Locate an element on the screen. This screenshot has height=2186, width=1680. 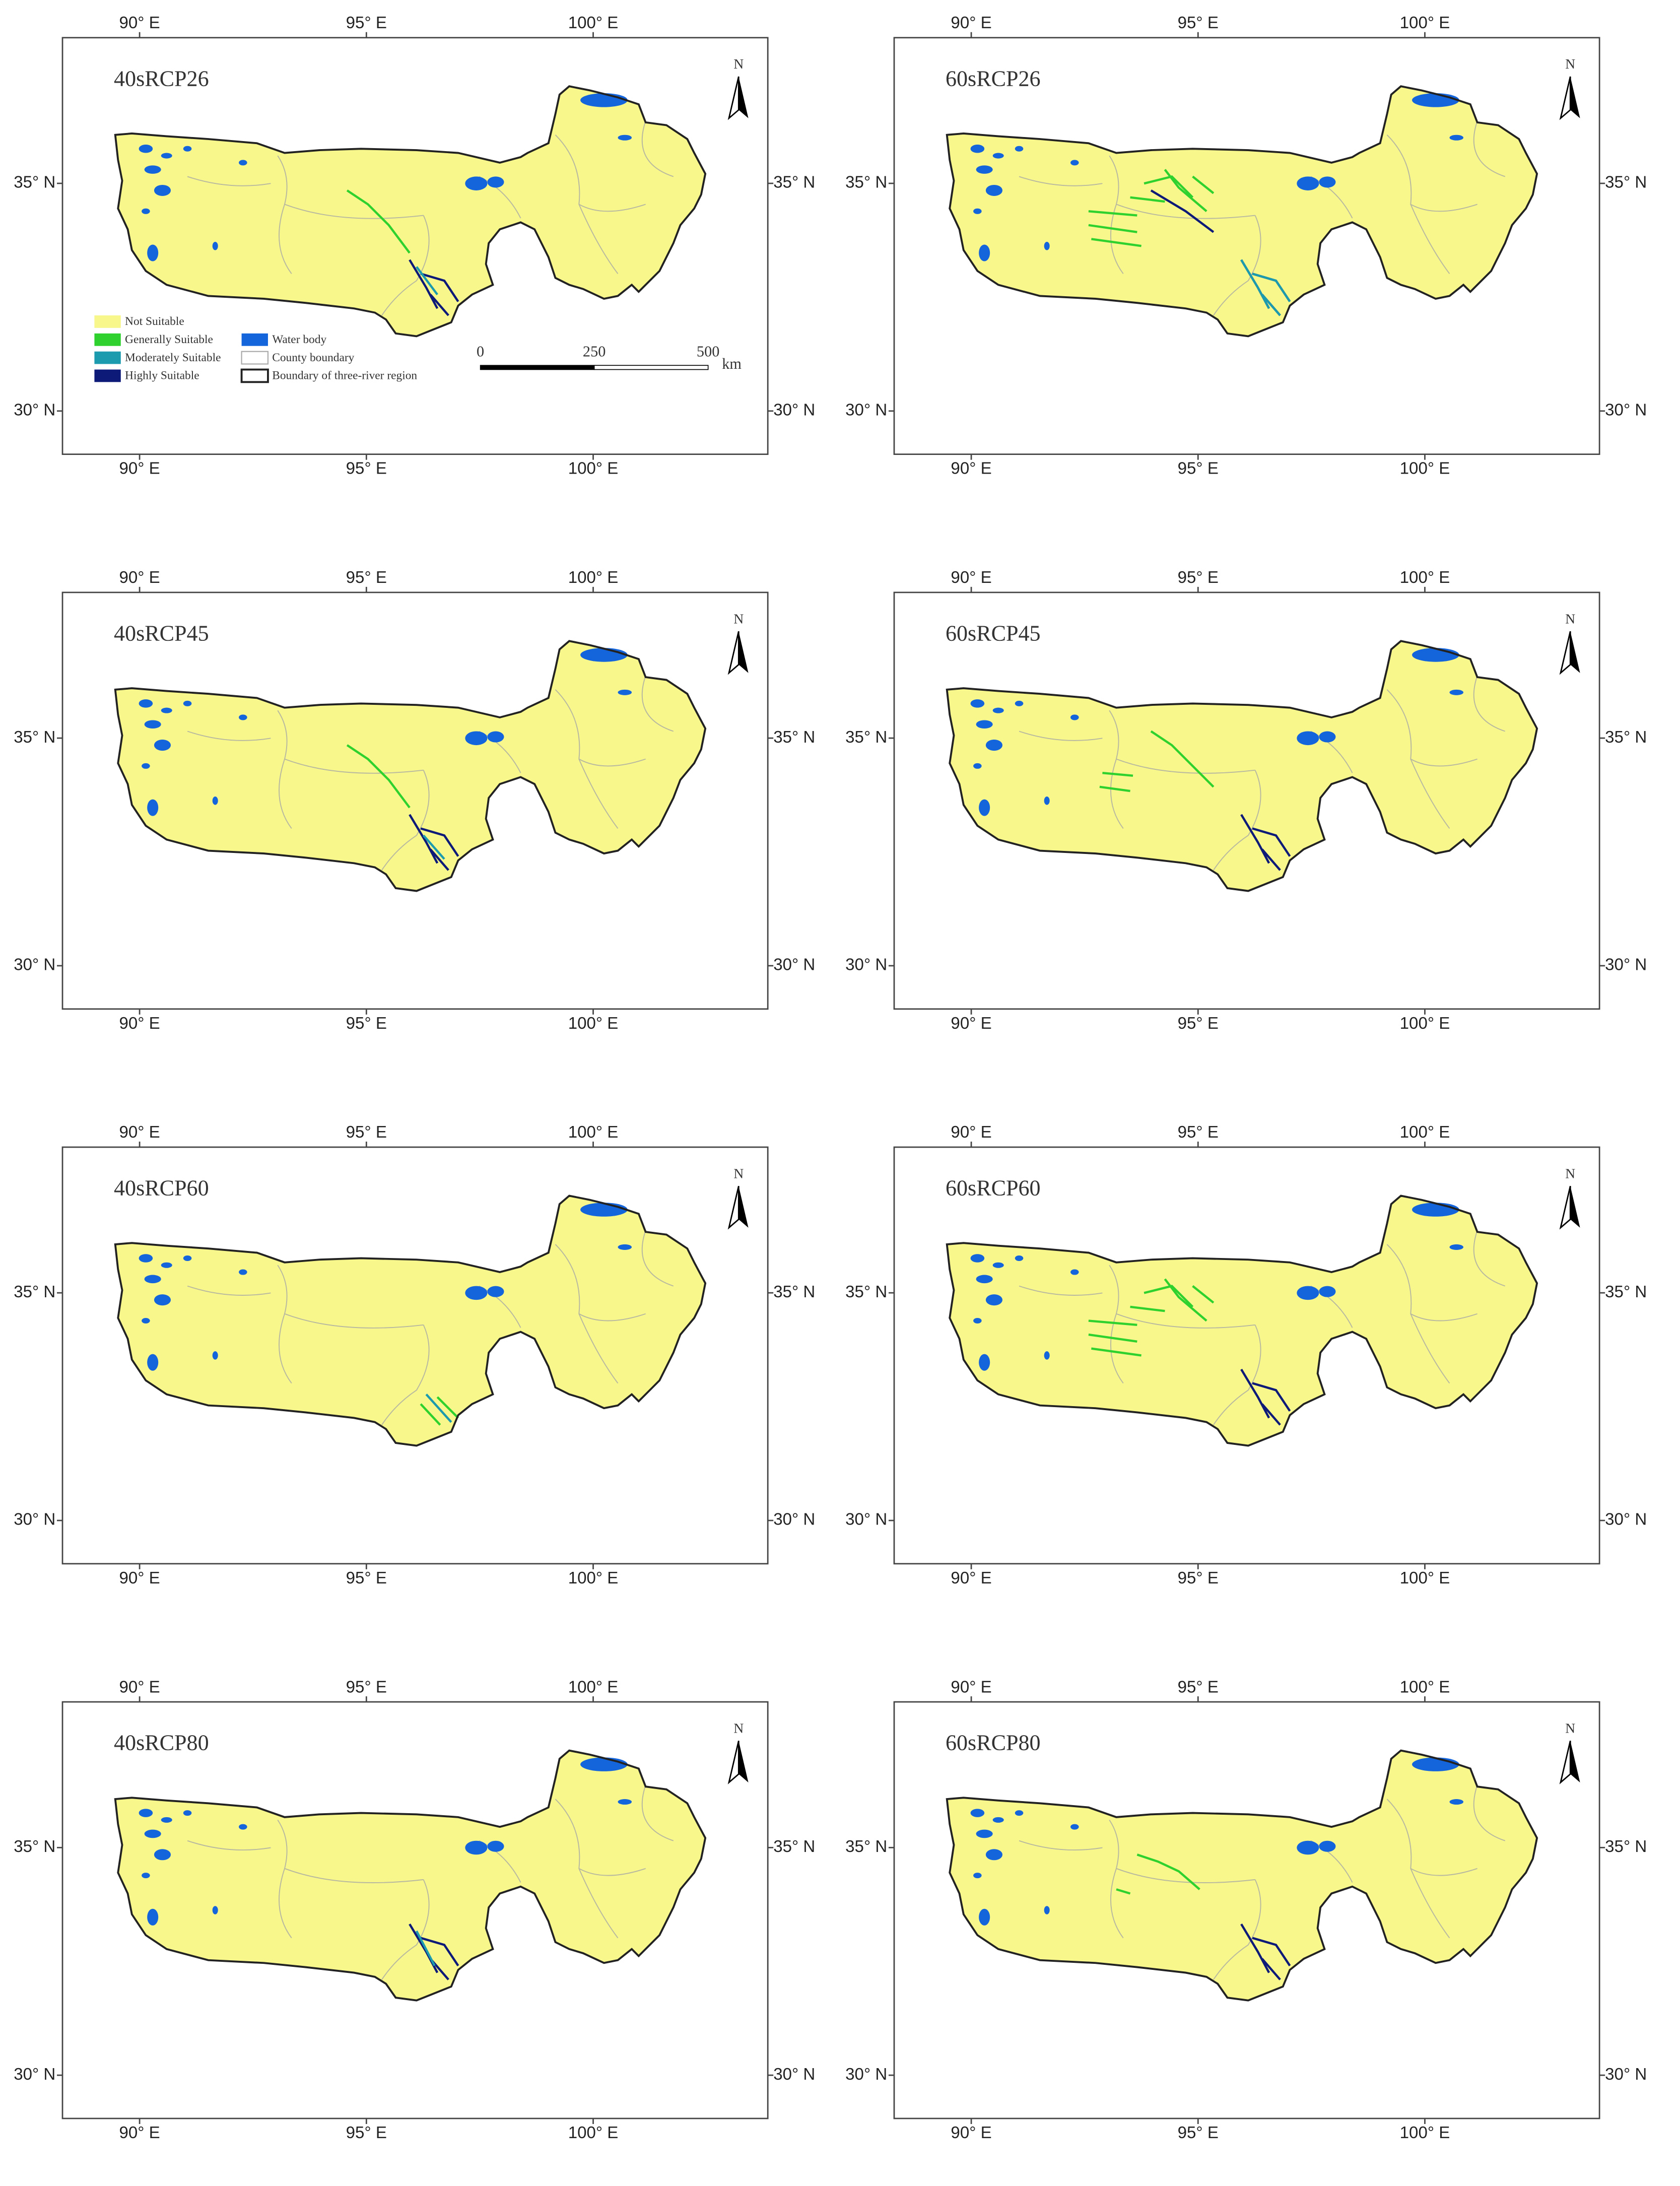
panel-title: 40sRCP26 is located at coordinates (161, 78).